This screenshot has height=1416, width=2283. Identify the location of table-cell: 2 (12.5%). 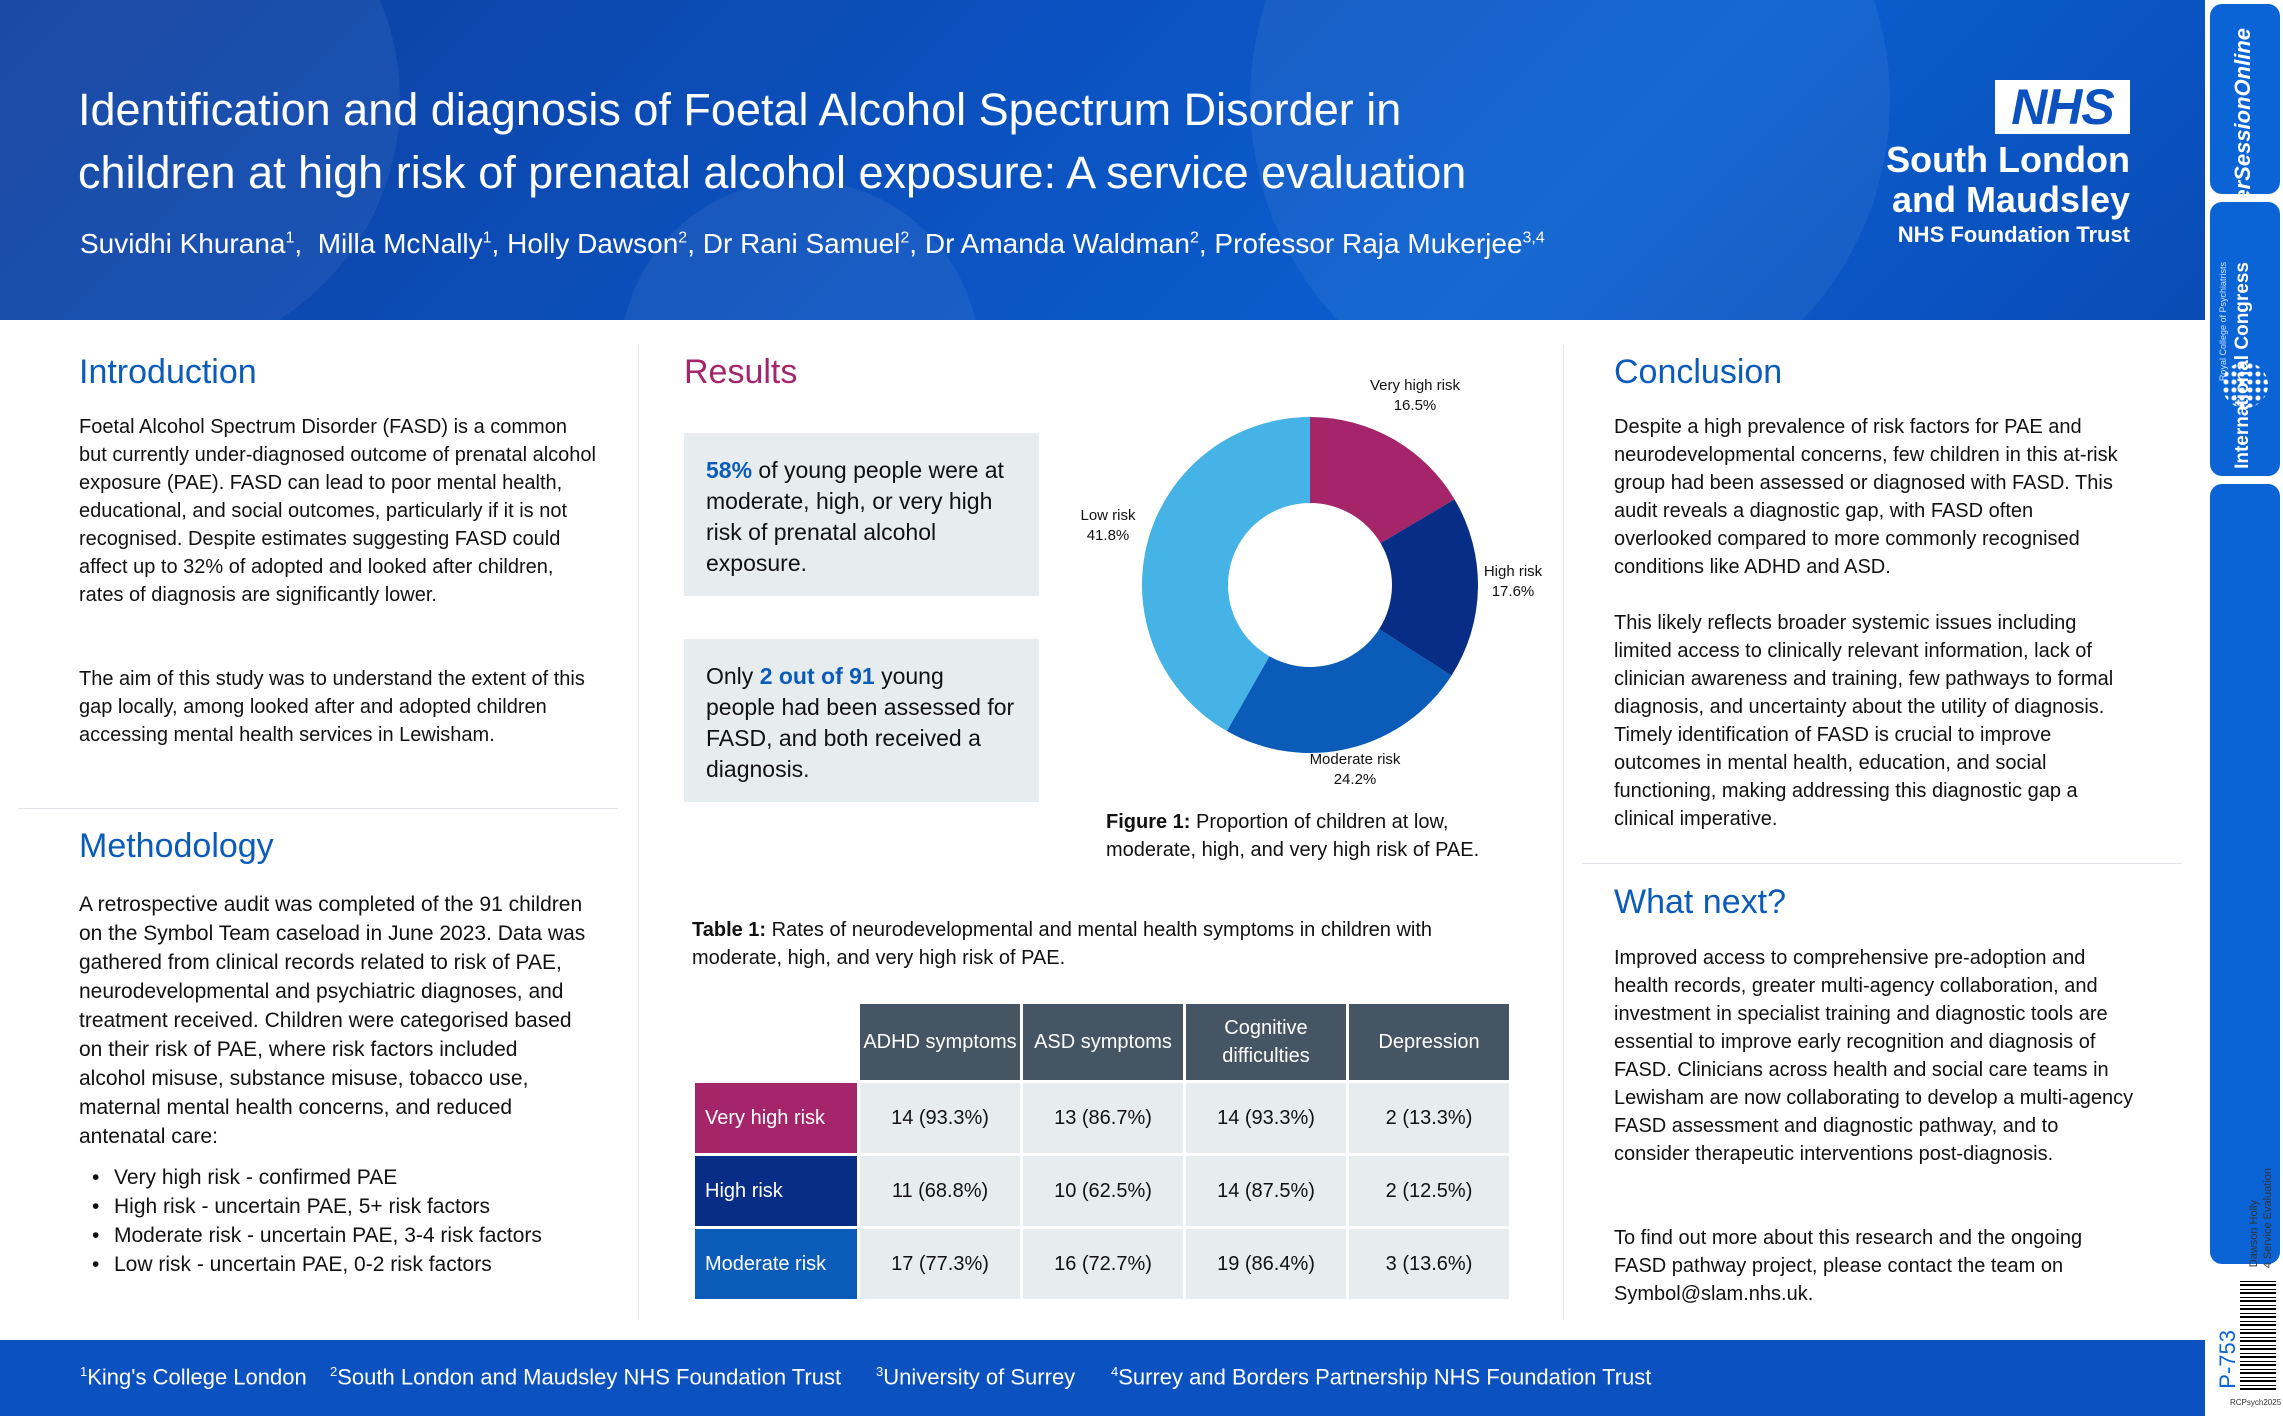
(1429, 1191).